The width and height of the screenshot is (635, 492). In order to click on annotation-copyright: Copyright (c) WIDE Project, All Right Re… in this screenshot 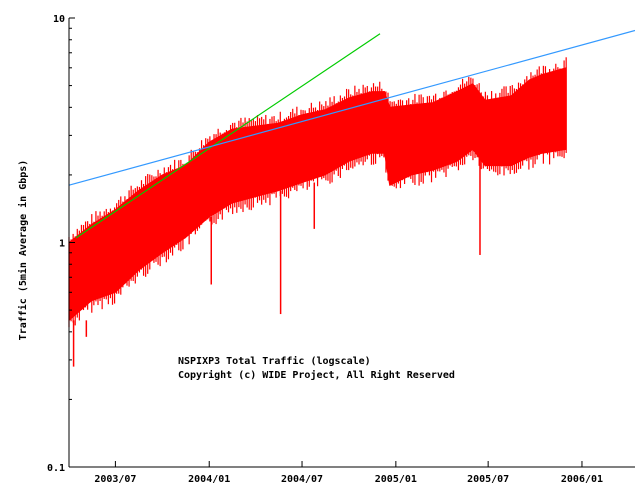, I will do `click(316, 375)`.